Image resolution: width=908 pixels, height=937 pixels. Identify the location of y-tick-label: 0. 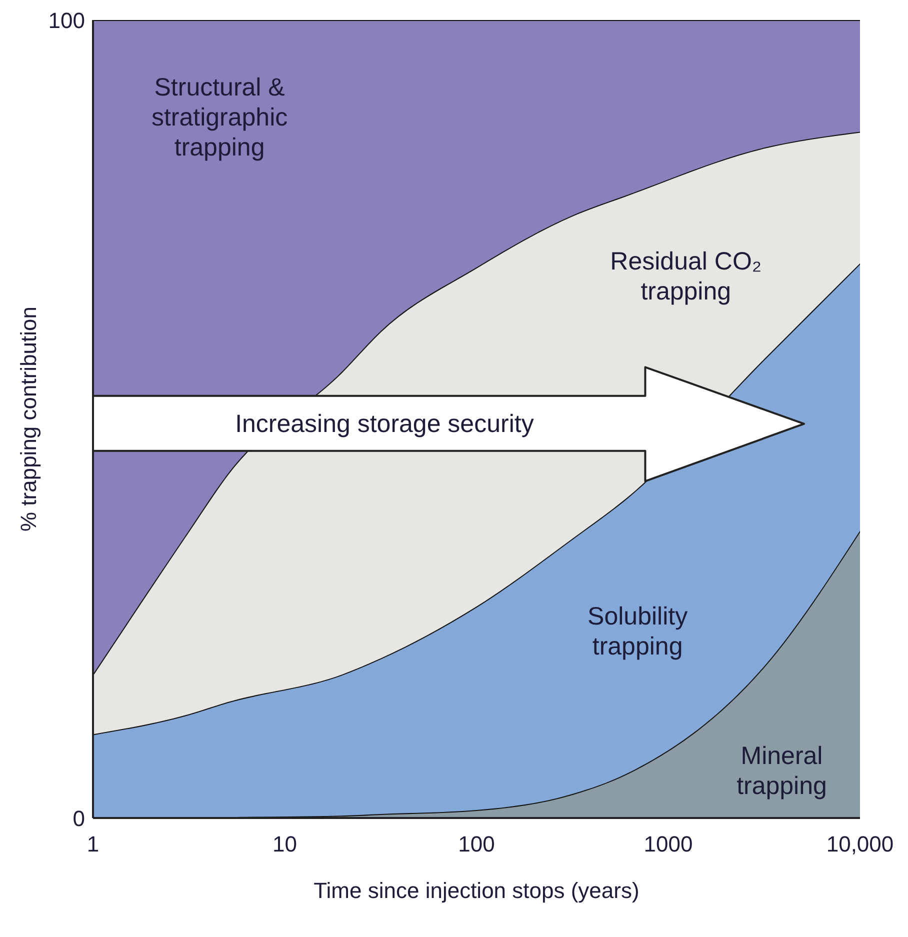
(78, 818).